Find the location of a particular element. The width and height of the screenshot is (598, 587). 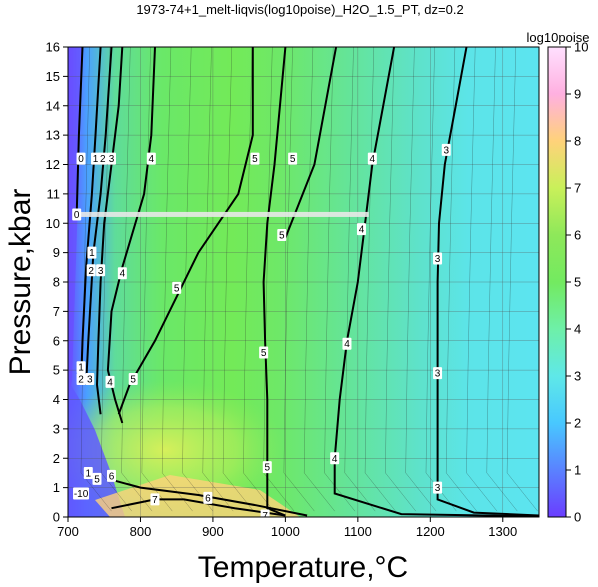

y-tick-label: 3 is located at coordinates (56, 428).